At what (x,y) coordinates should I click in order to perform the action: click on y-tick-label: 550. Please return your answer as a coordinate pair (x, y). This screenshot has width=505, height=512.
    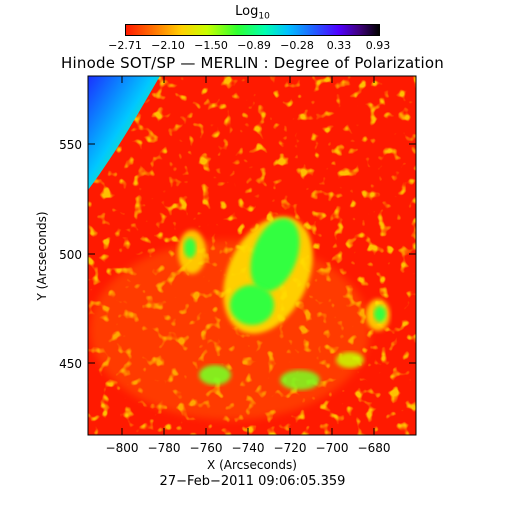
    Looking at the image, I should click on (70, 145).